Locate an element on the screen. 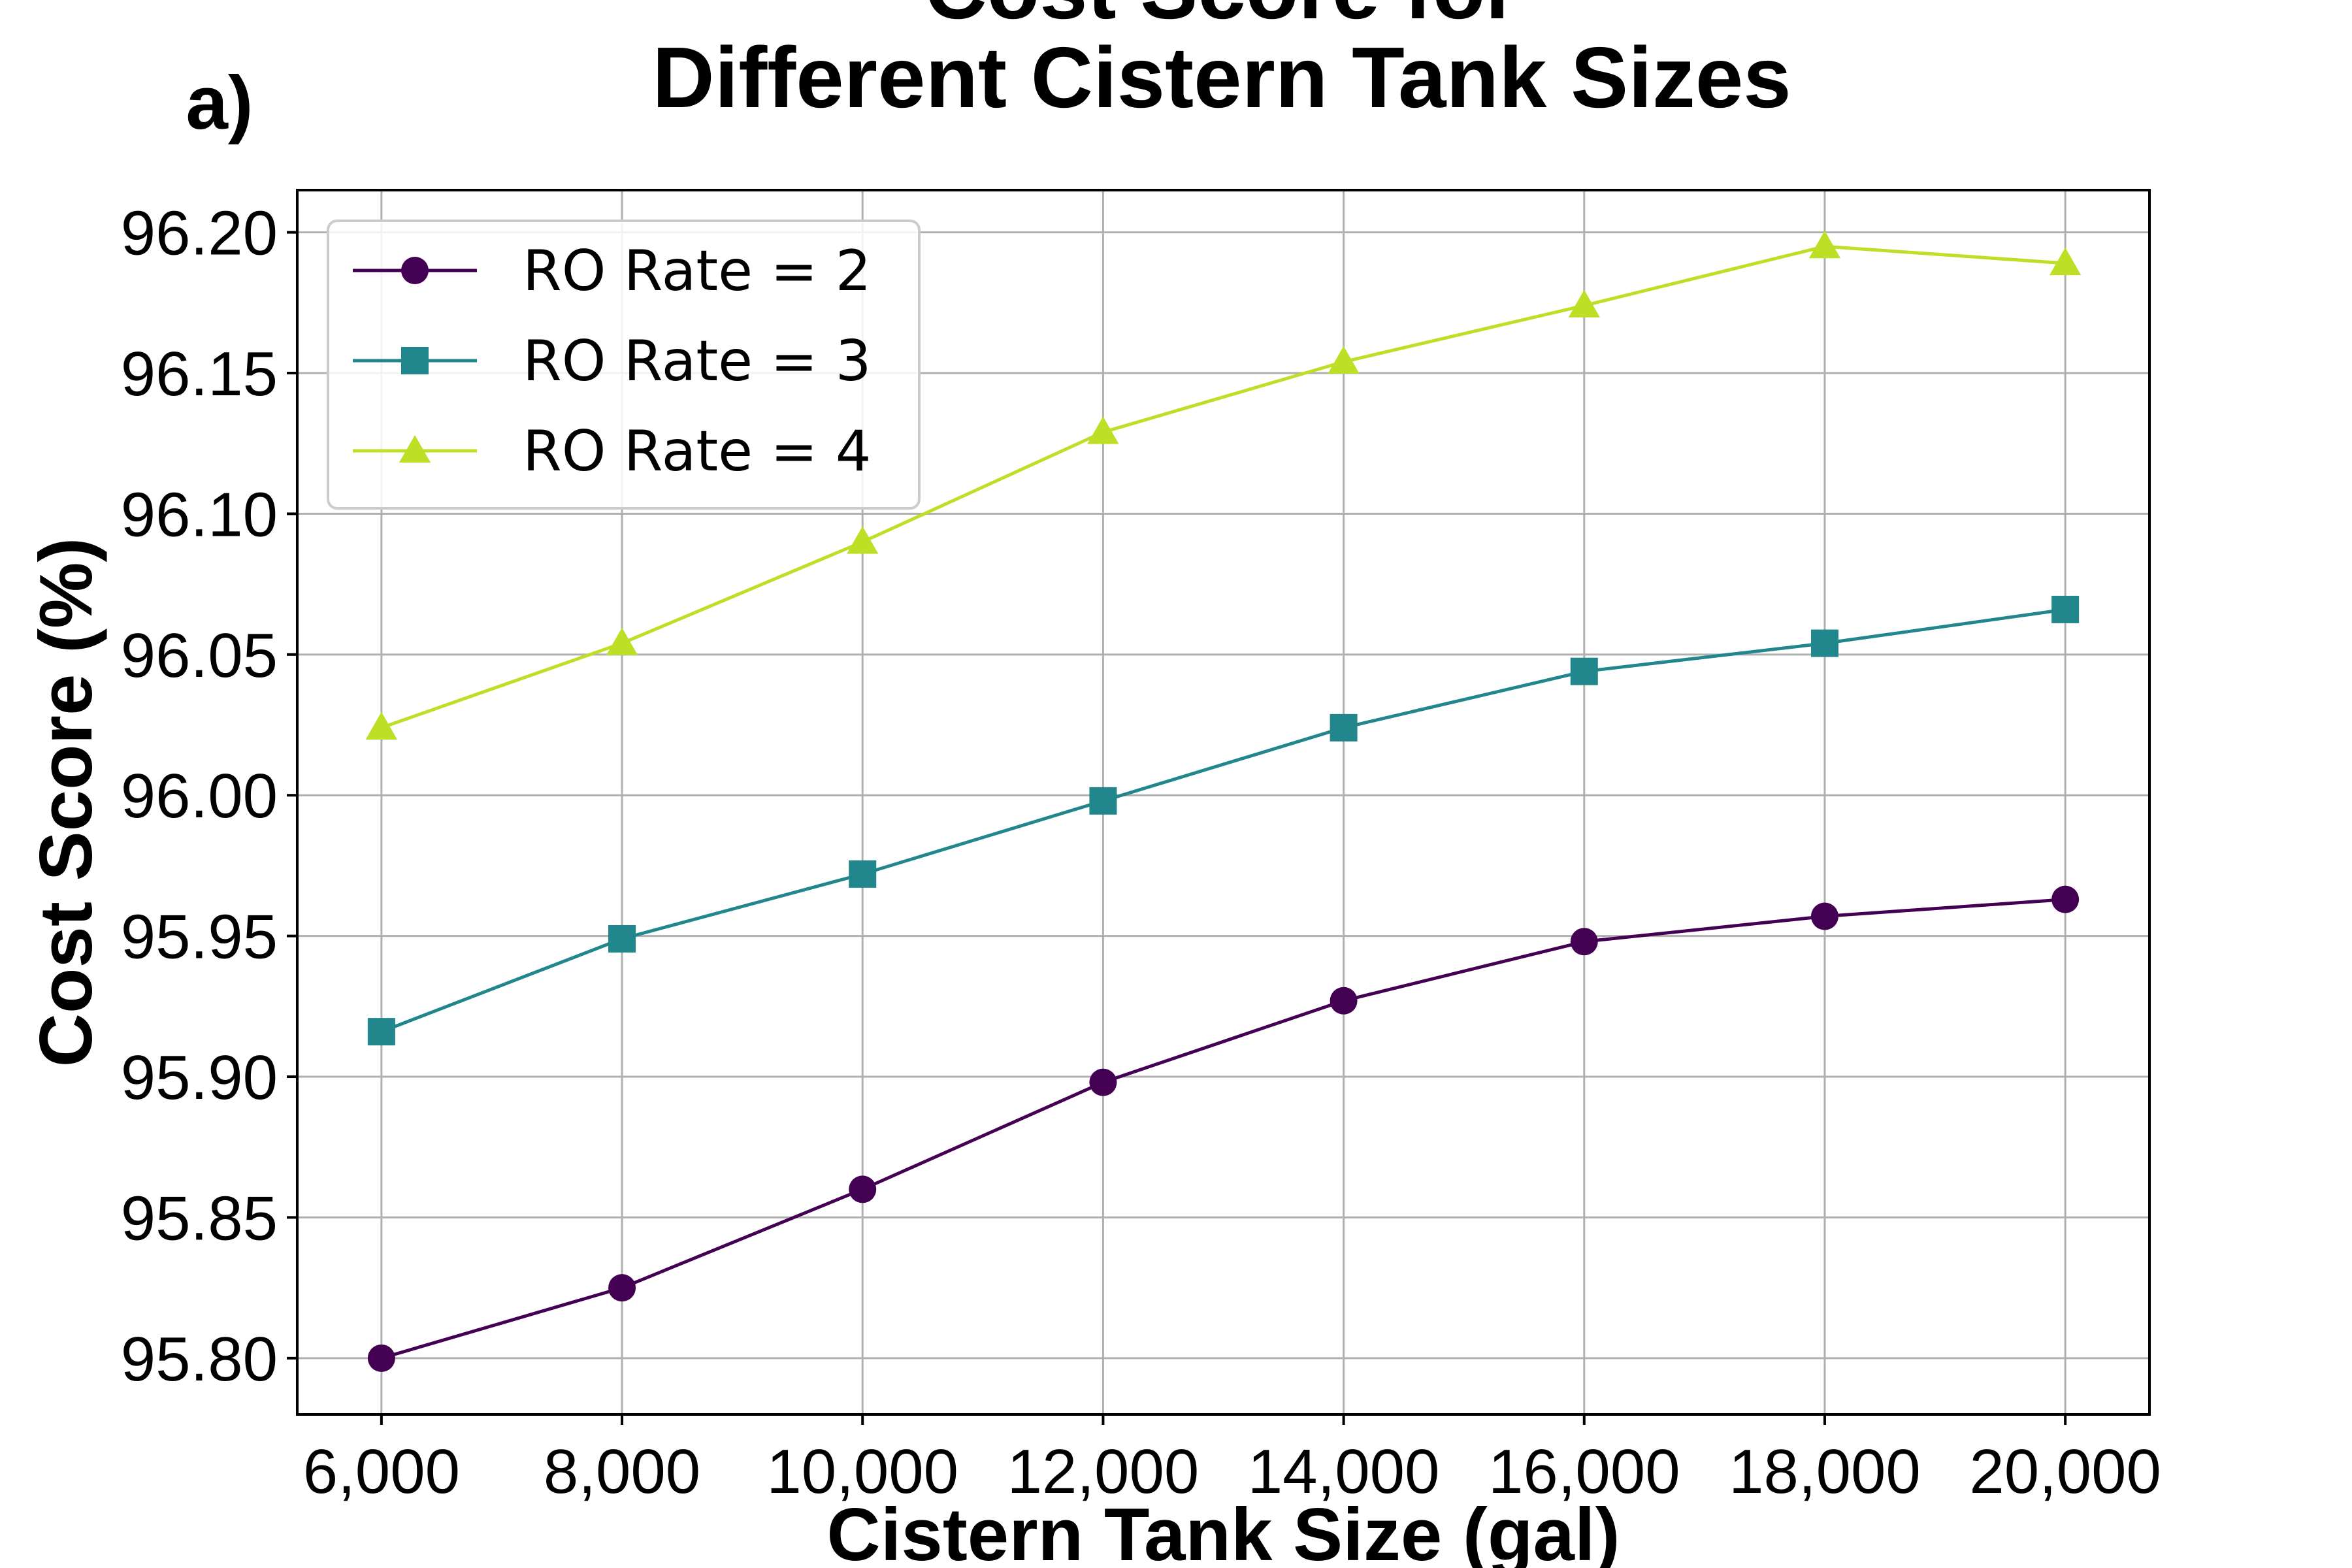 Image resolution: width=2352 pixels, height=1568 pixels. legend-item: RO Rate = 3 is located at coordinates (612, 361).